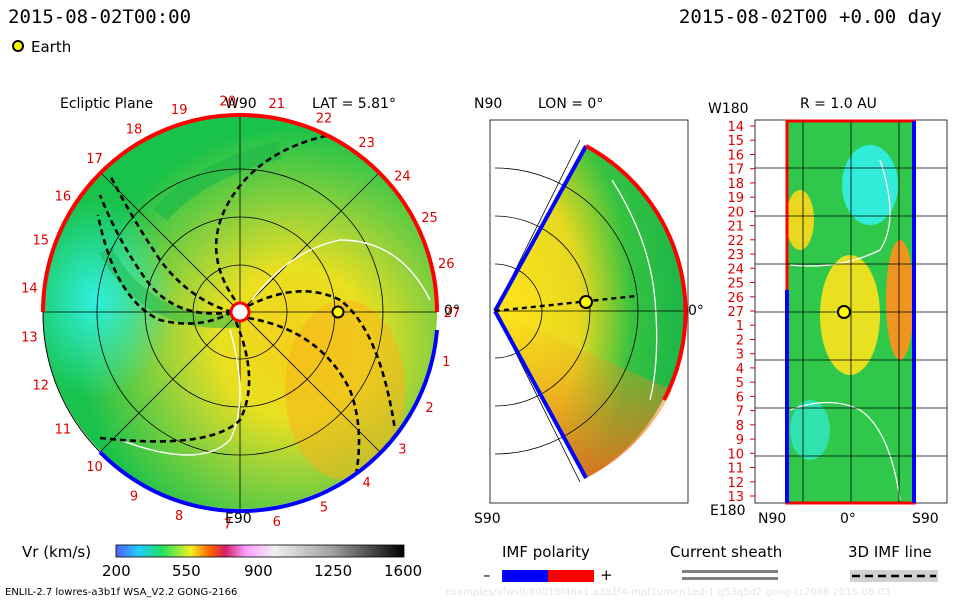 The width and height of the screenshot is (960, 600). Describe the element at coordinates (277, 522) in the screenshot. I see `rim-tick-label: 6` at that location.